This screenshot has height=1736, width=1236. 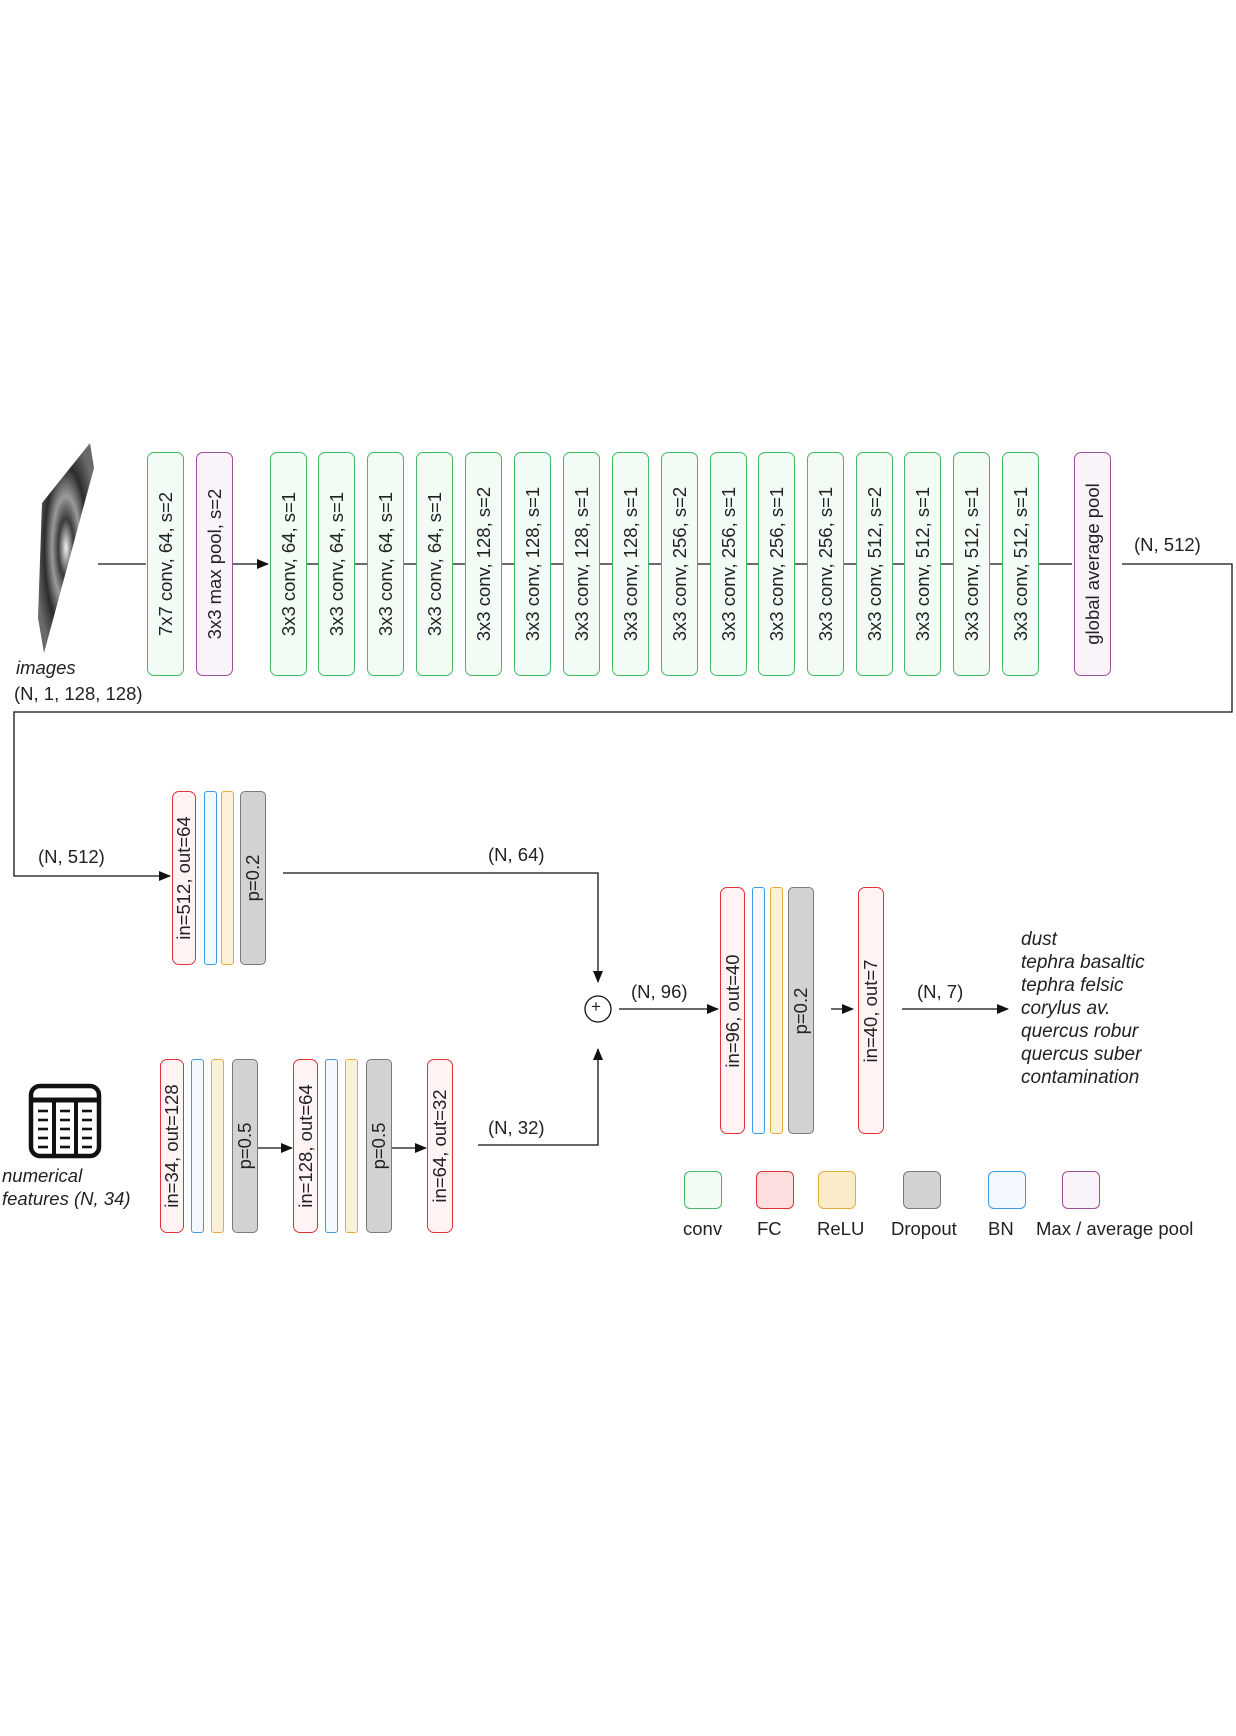 I want to click on image-head-fc-label: in=512, out=64, so click(x=183, y=878).